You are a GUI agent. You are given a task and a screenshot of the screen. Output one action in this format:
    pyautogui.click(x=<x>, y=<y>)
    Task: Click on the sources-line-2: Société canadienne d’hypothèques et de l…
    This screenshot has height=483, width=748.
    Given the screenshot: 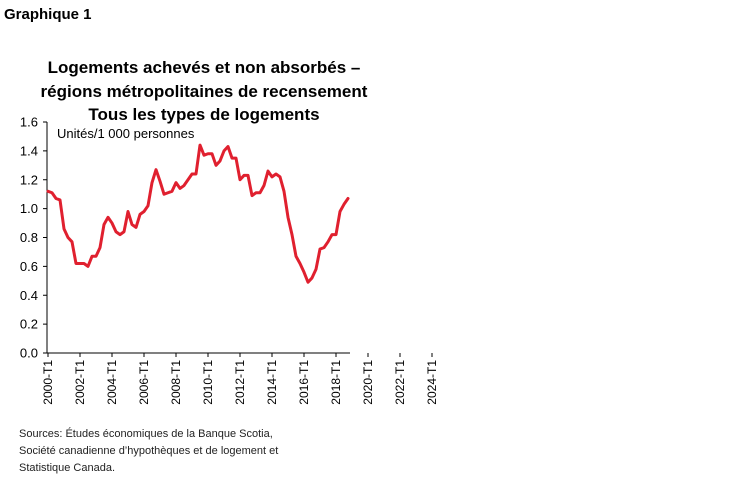 What is the action you would take?
    pyautogui.click(x=149, y=451)
    